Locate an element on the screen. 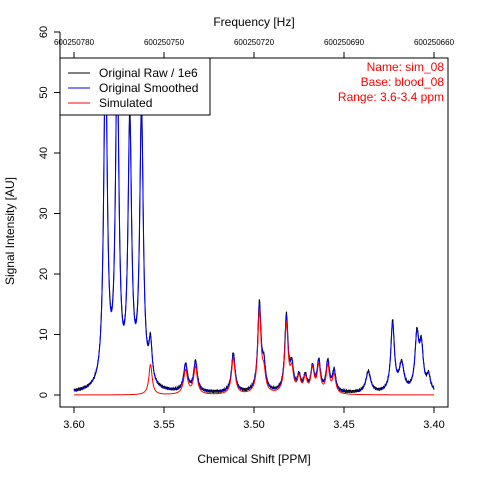  y-tick-label: 30 is located at coordinates (44, 213).